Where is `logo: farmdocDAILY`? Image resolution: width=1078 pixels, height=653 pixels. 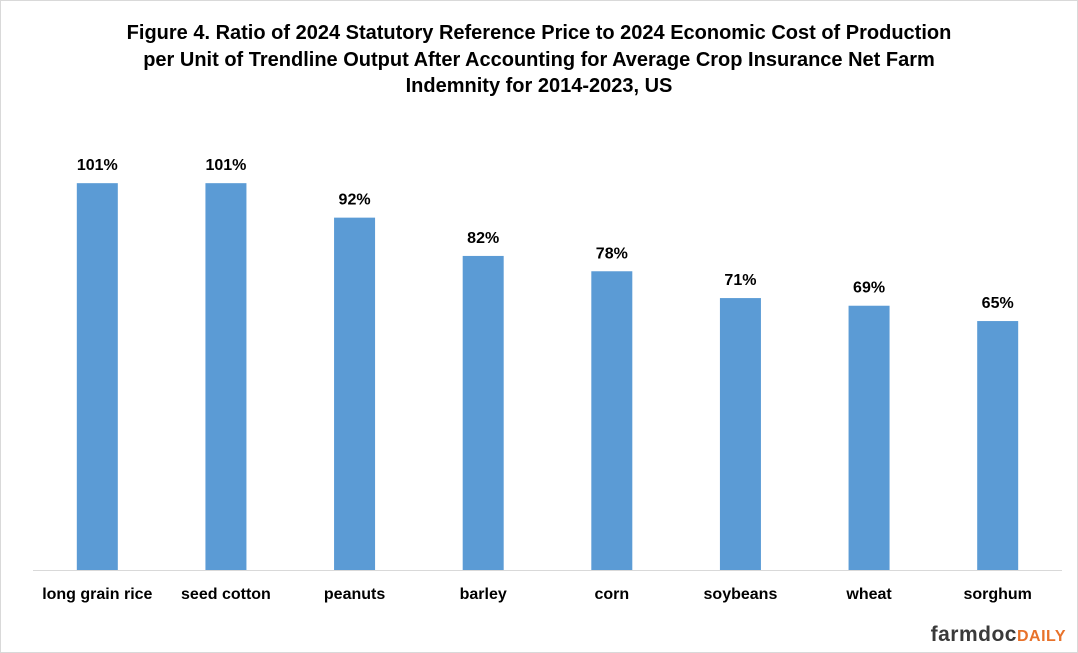
logo: farmdocDAILY is located at coordinates (998, 635).